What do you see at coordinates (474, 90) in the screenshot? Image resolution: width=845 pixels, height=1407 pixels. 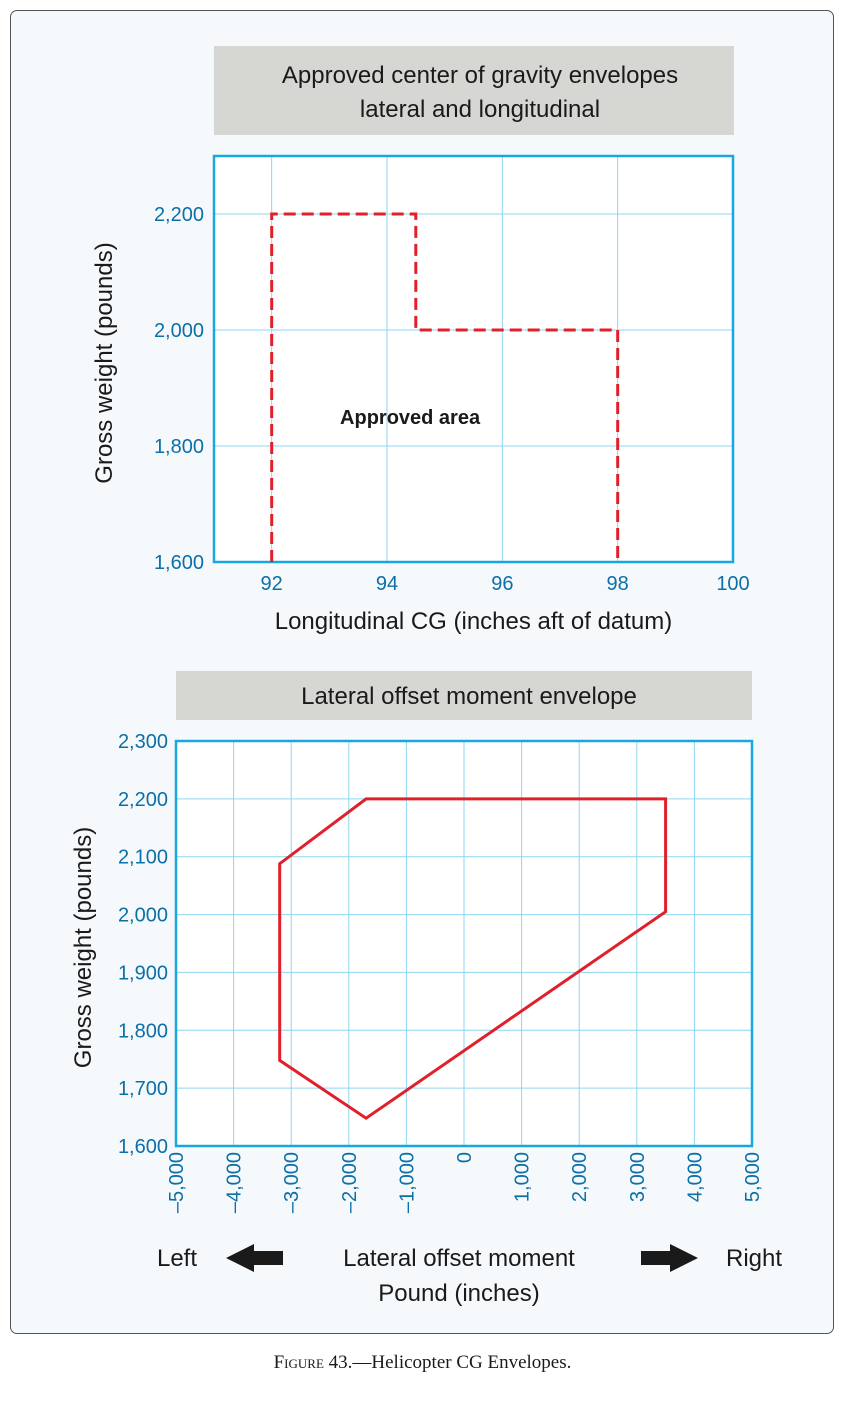 I see `chart1-title-box` at bounding box center [474, 90].